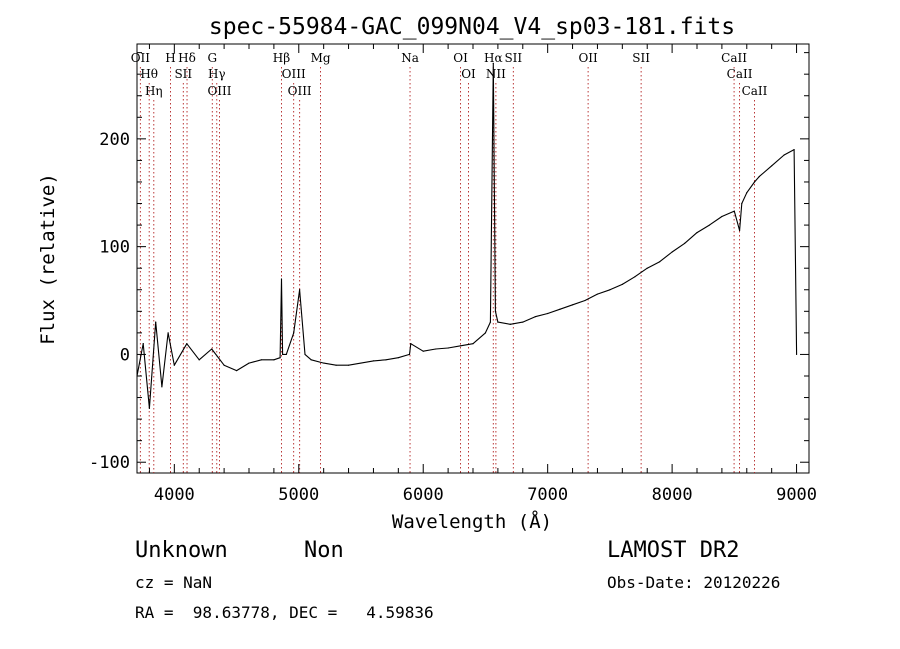 The height and width of the screenshot is (649, 900). I want to click on survey-name: LAMOST DR2, so click(673, 550).